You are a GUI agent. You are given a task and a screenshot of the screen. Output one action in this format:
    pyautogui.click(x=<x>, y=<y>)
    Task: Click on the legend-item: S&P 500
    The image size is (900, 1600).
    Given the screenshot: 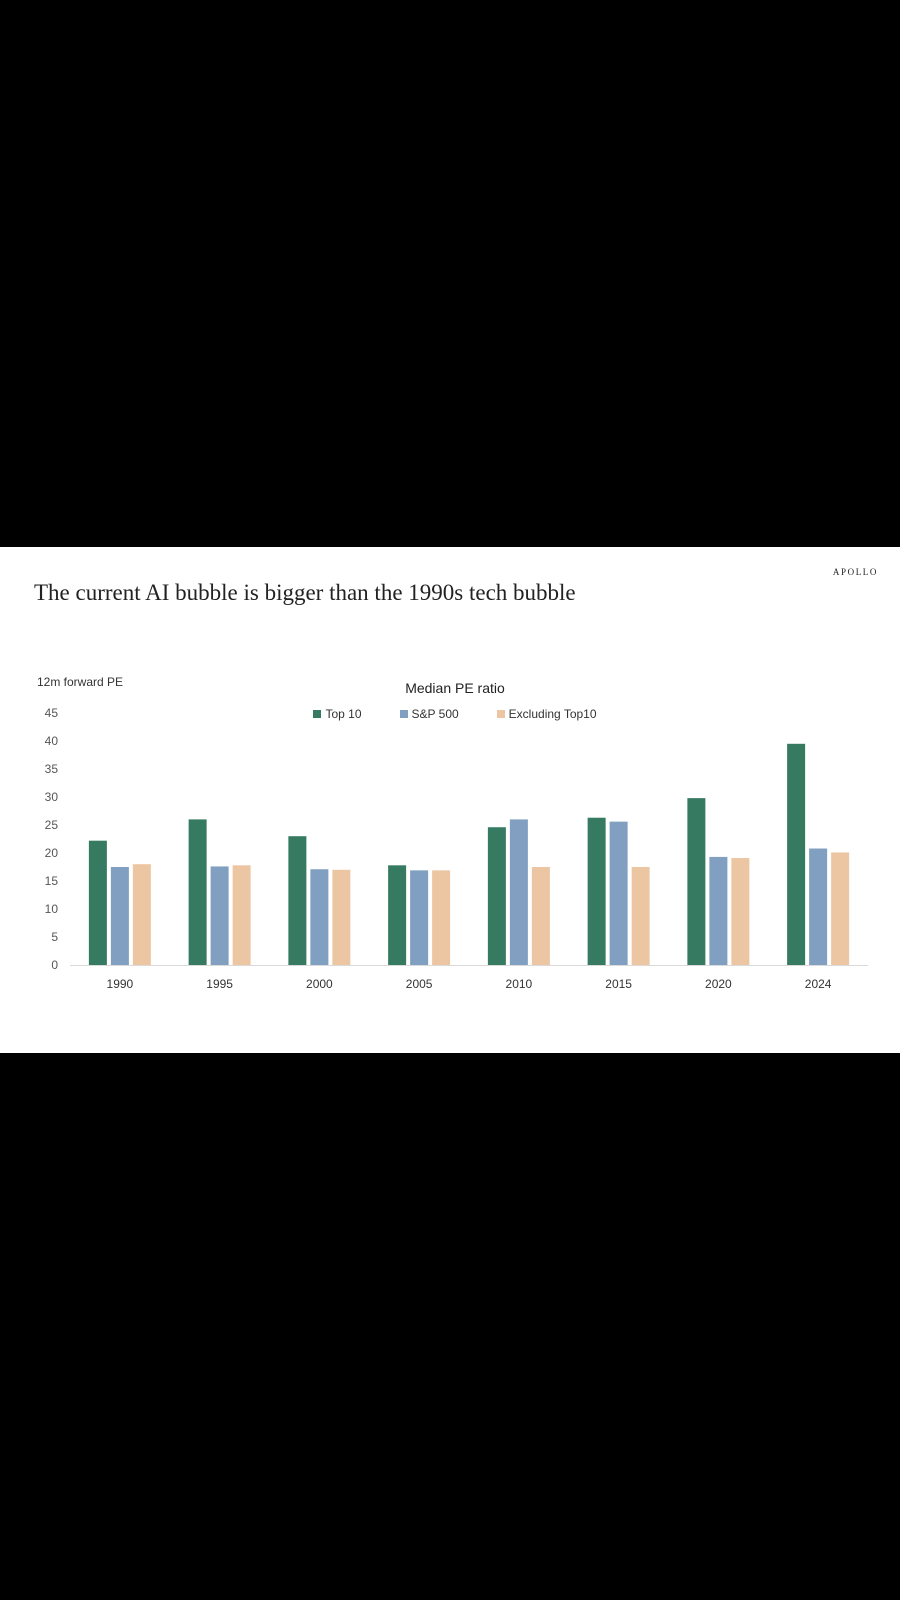 What is the action you would take?
    pyautogui.click(x=429, y=714)
    